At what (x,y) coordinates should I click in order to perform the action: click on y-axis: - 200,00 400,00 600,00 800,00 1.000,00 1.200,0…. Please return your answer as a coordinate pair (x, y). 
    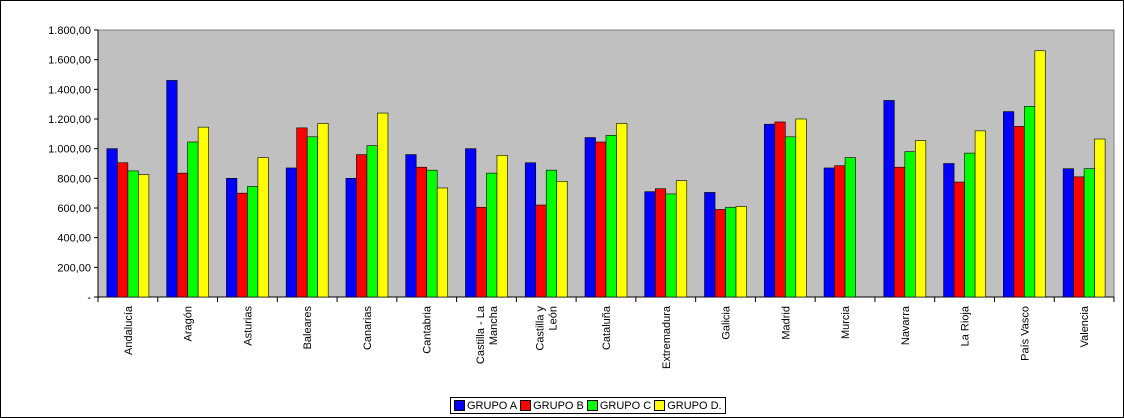
    Looking at the image, I should click on (73, 164).